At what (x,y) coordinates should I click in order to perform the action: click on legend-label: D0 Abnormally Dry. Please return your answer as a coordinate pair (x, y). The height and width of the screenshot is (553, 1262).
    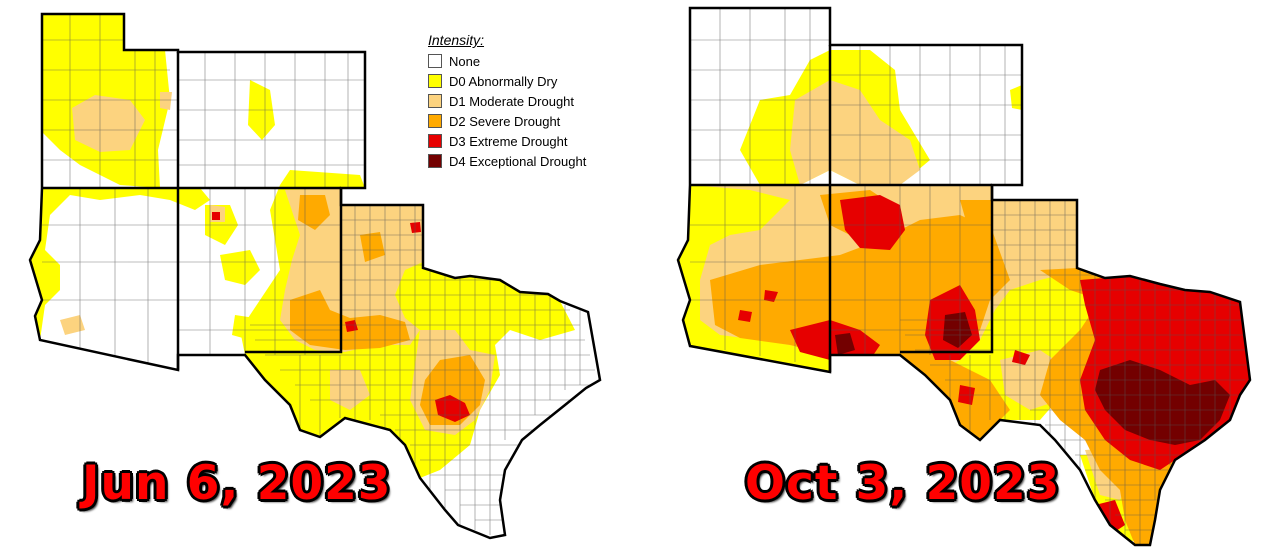
    Looking at the image, I should click on (503, 81).